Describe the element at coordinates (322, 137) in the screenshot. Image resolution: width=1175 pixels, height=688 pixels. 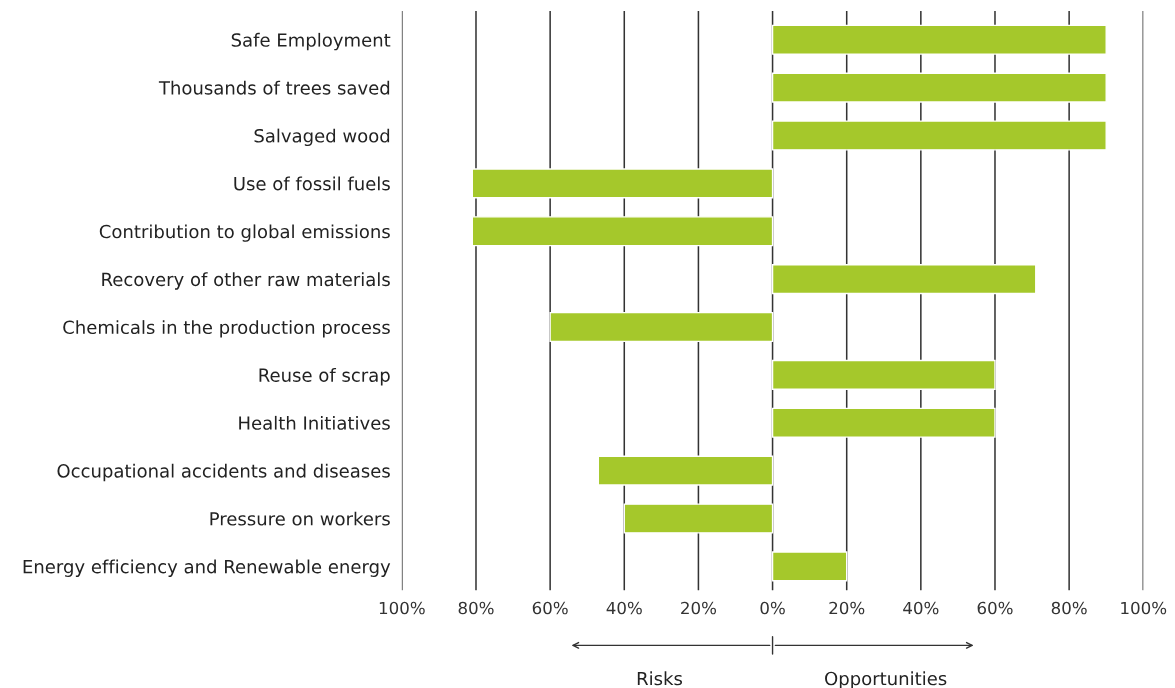
I see `y-tick-label: Salvaged wood` at that location.